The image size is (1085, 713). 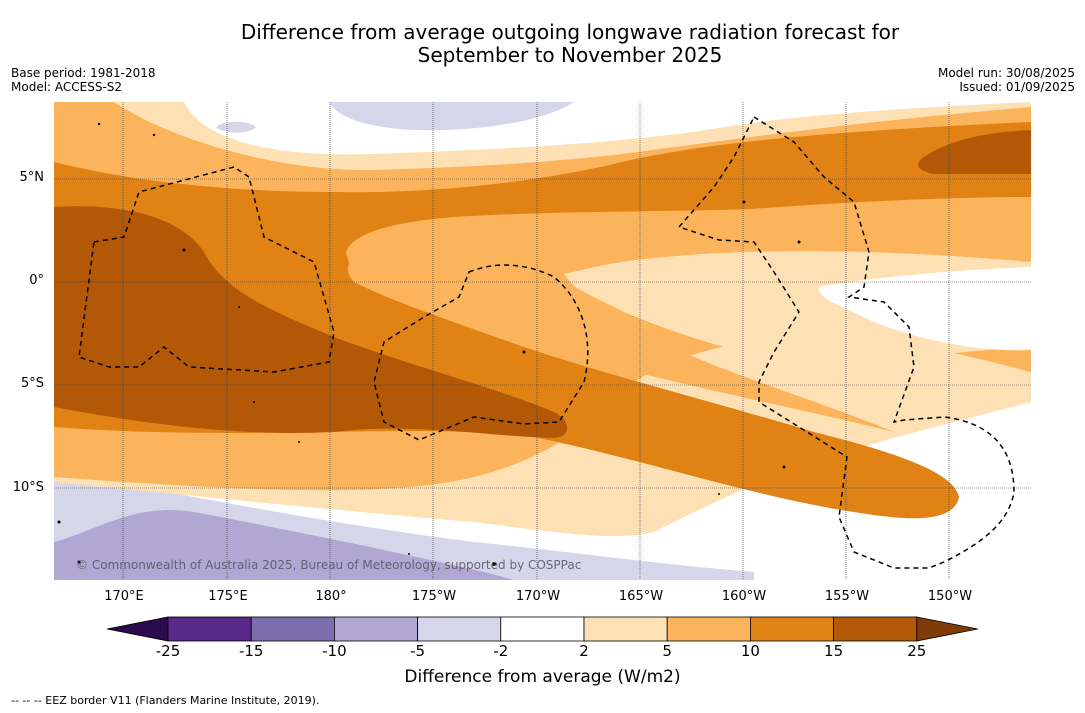 I want to click on colorbar-swatches, so click(x=542, y=629).